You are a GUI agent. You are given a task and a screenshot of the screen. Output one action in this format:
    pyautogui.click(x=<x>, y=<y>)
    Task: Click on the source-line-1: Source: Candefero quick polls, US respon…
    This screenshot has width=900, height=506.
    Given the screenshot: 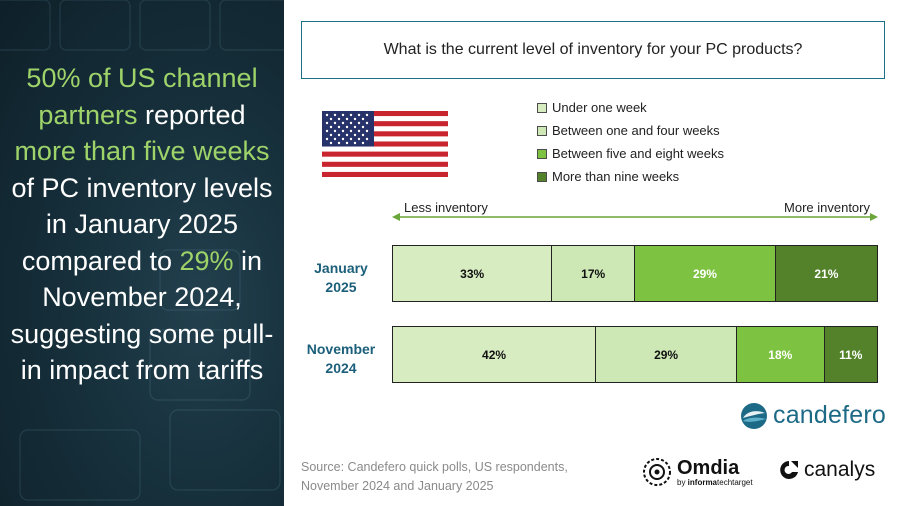 What is the action you would take?
    pyautogui.click(x=434, y=467)
    